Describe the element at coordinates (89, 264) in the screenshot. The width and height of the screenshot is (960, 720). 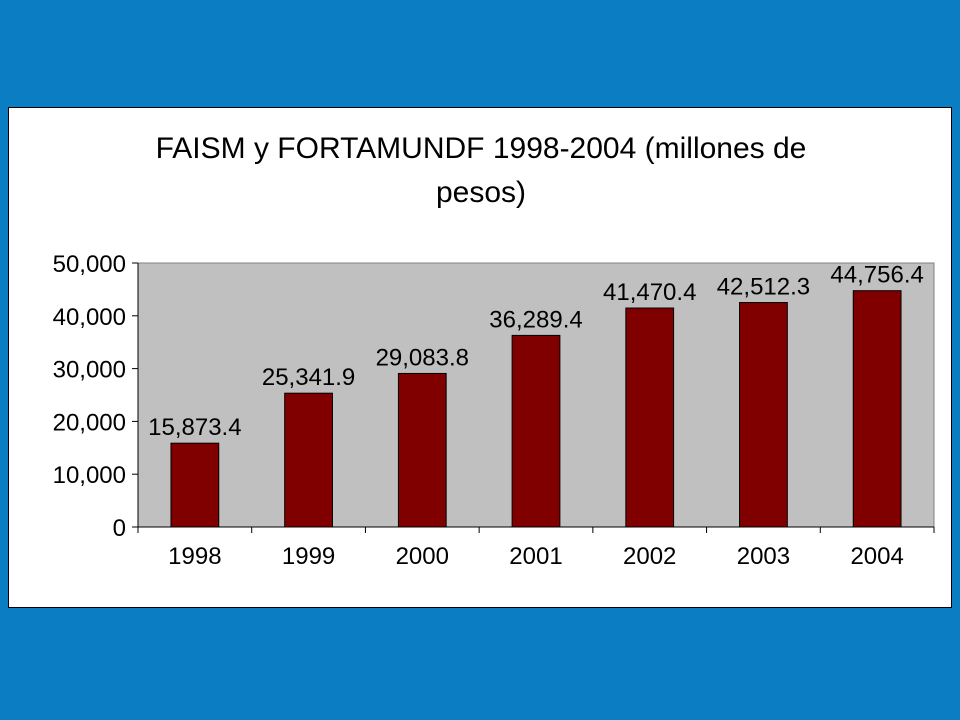
I see `y-tick-label: 50,000` at that location.